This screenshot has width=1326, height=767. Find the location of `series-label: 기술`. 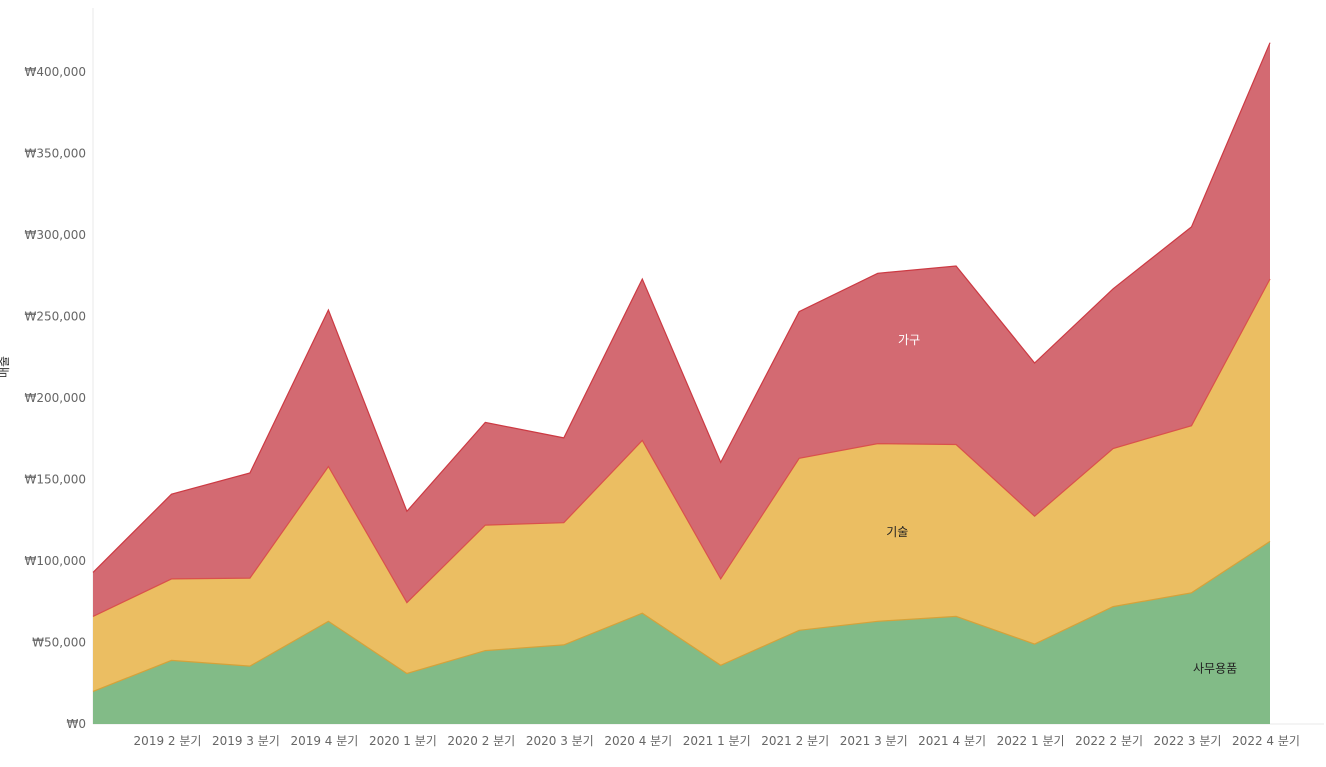

series-label: 기술 is located at coordinates (897, 532).